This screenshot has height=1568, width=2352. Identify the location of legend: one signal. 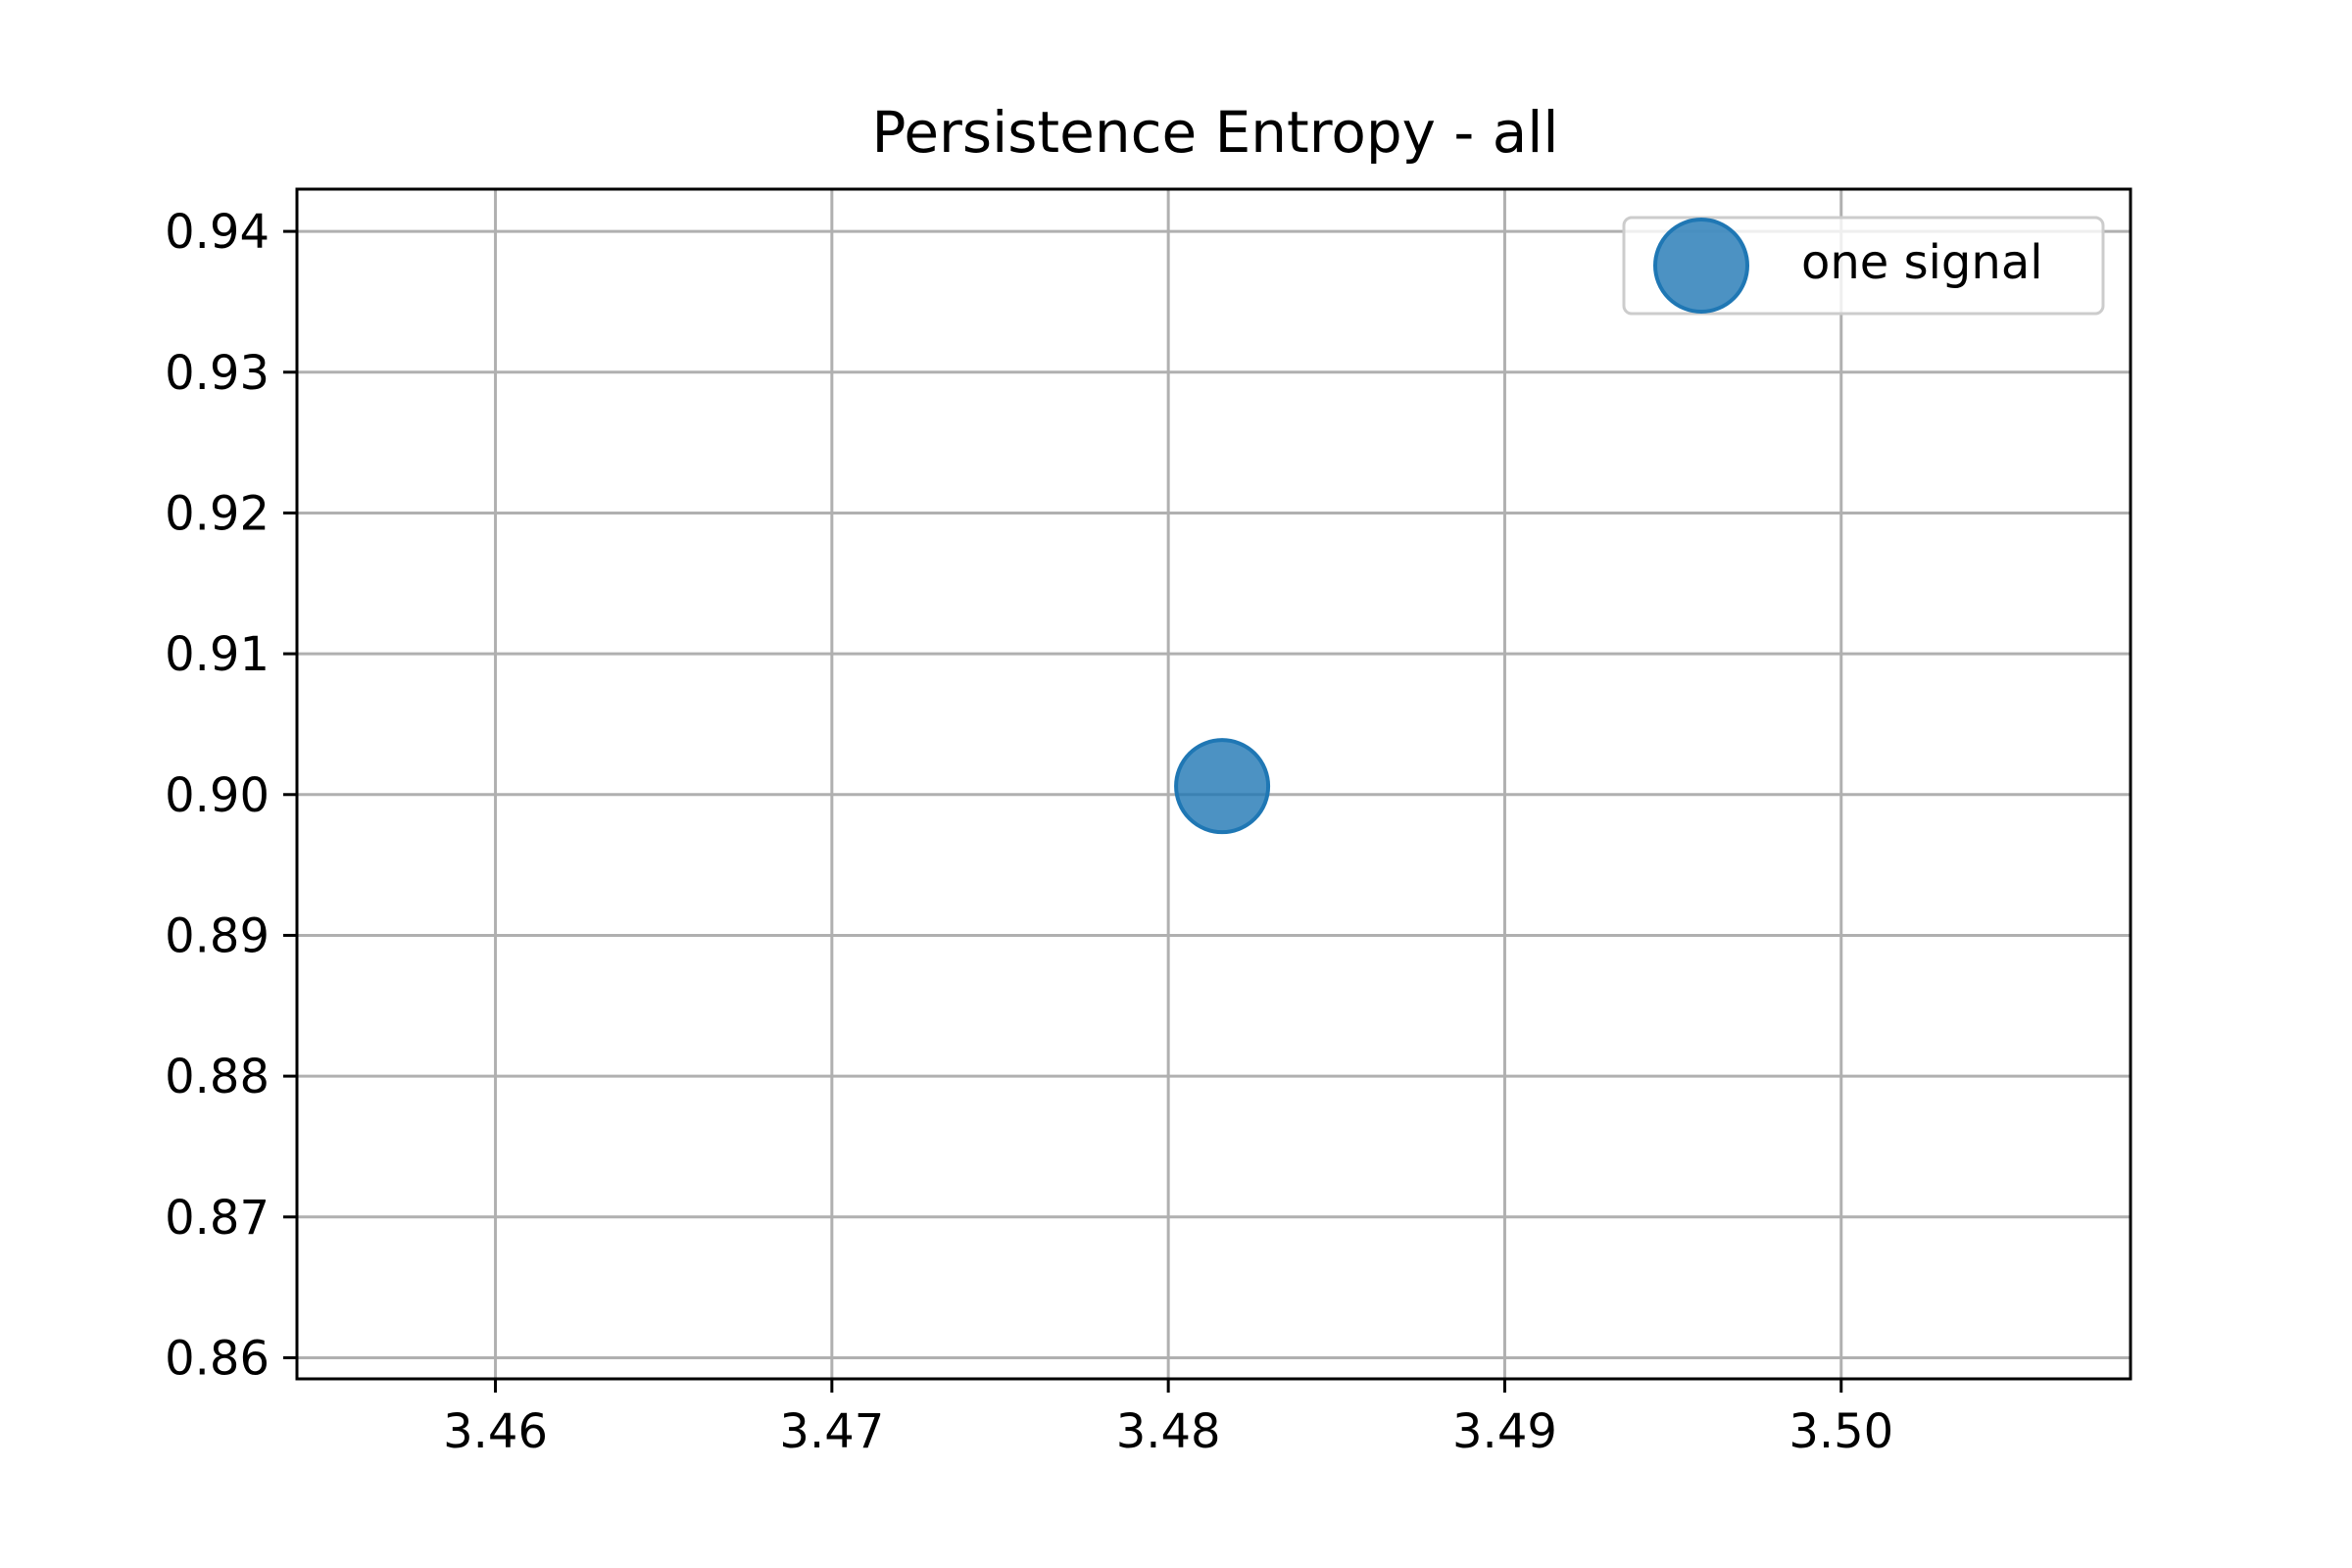
(1863, 266).